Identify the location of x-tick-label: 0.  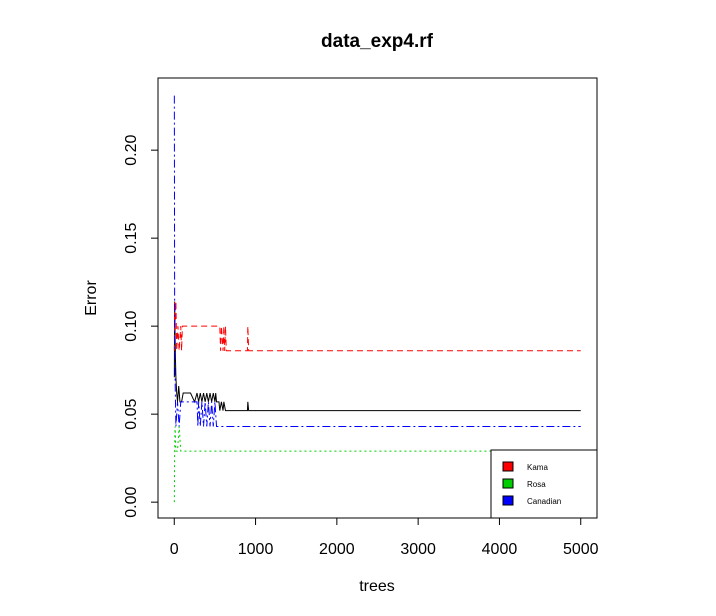
(174, 549).